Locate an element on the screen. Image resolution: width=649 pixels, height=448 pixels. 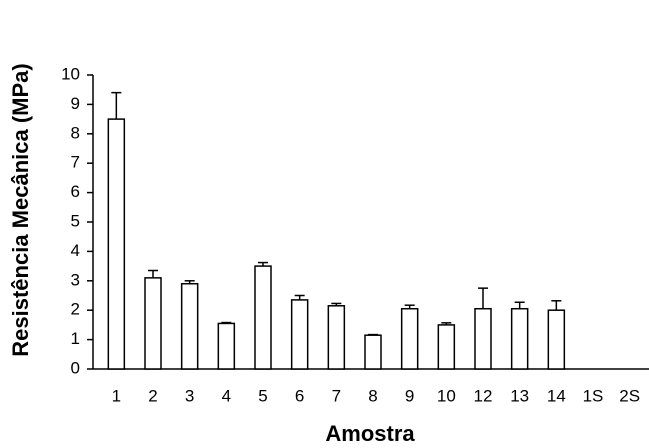
x-tick-label: 2 is located at coordinates (152, 395).